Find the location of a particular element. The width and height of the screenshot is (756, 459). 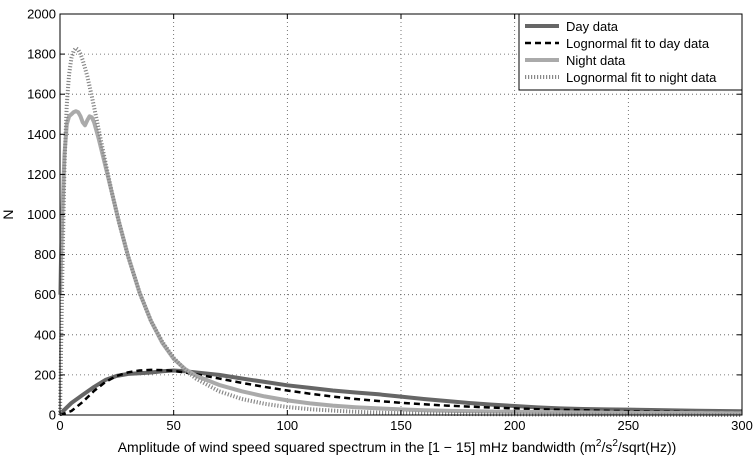

y-tick-label: 800 is located at coordinates (45, 254).